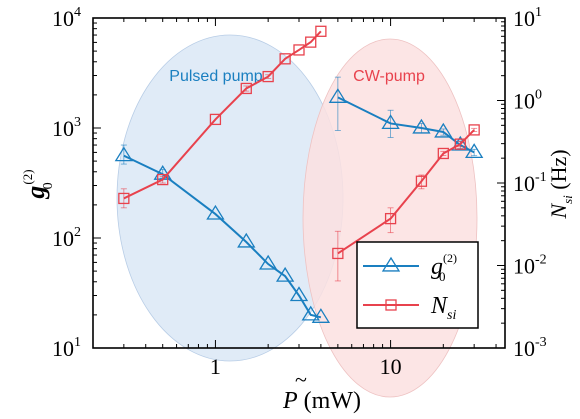 The width and height of the screenshot is (580, 419). What do you see at coordinates (389, 76) in the screenshot?
I see `cw-pump-label: CW-pump` at bounding box center [389, 76].